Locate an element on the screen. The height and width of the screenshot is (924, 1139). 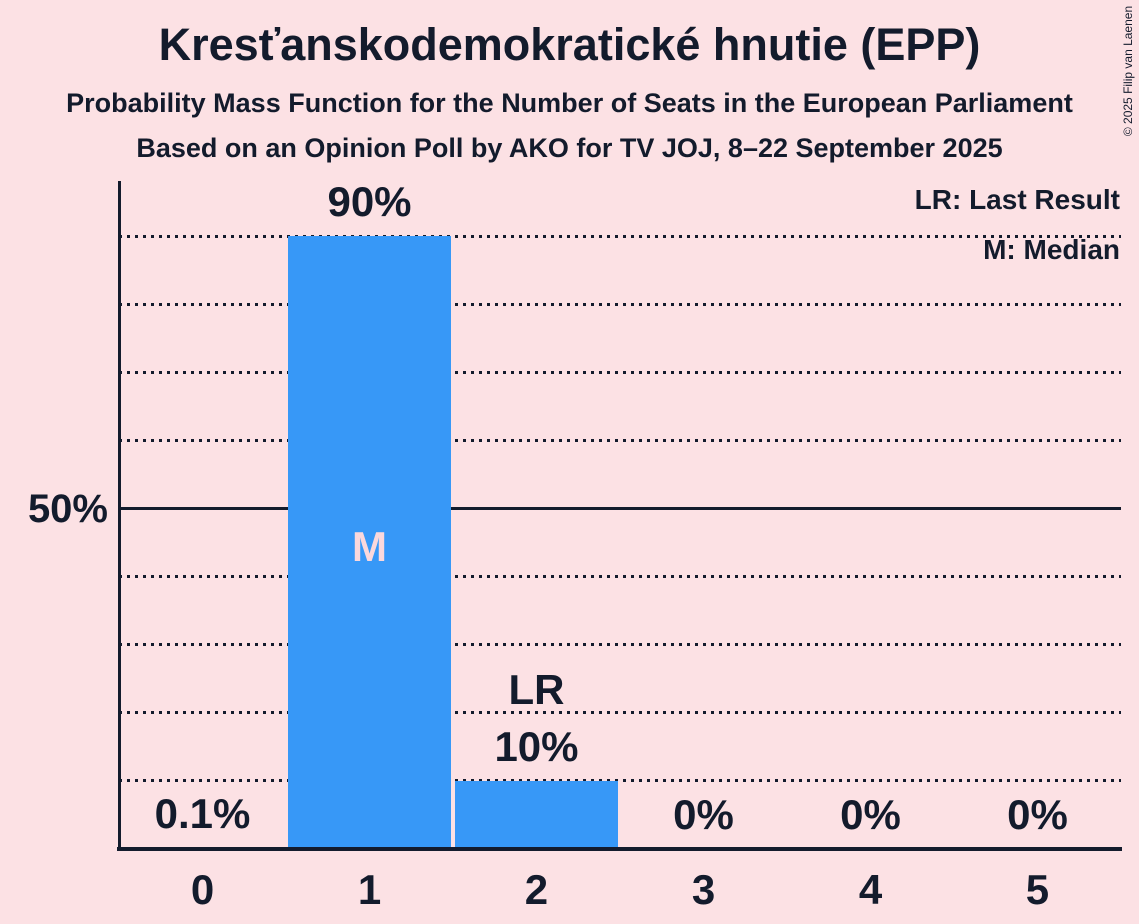
y-axis-line is located at coordinates (119, 516).